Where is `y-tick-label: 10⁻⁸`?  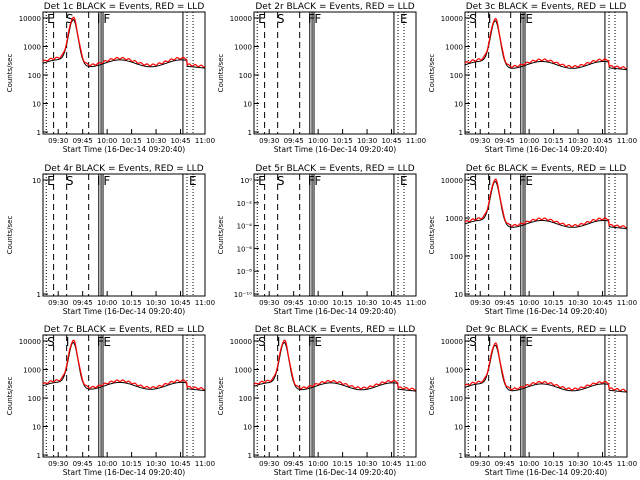 y-tick-label: 10⁻⁸ is located at coordinates (245, 272).